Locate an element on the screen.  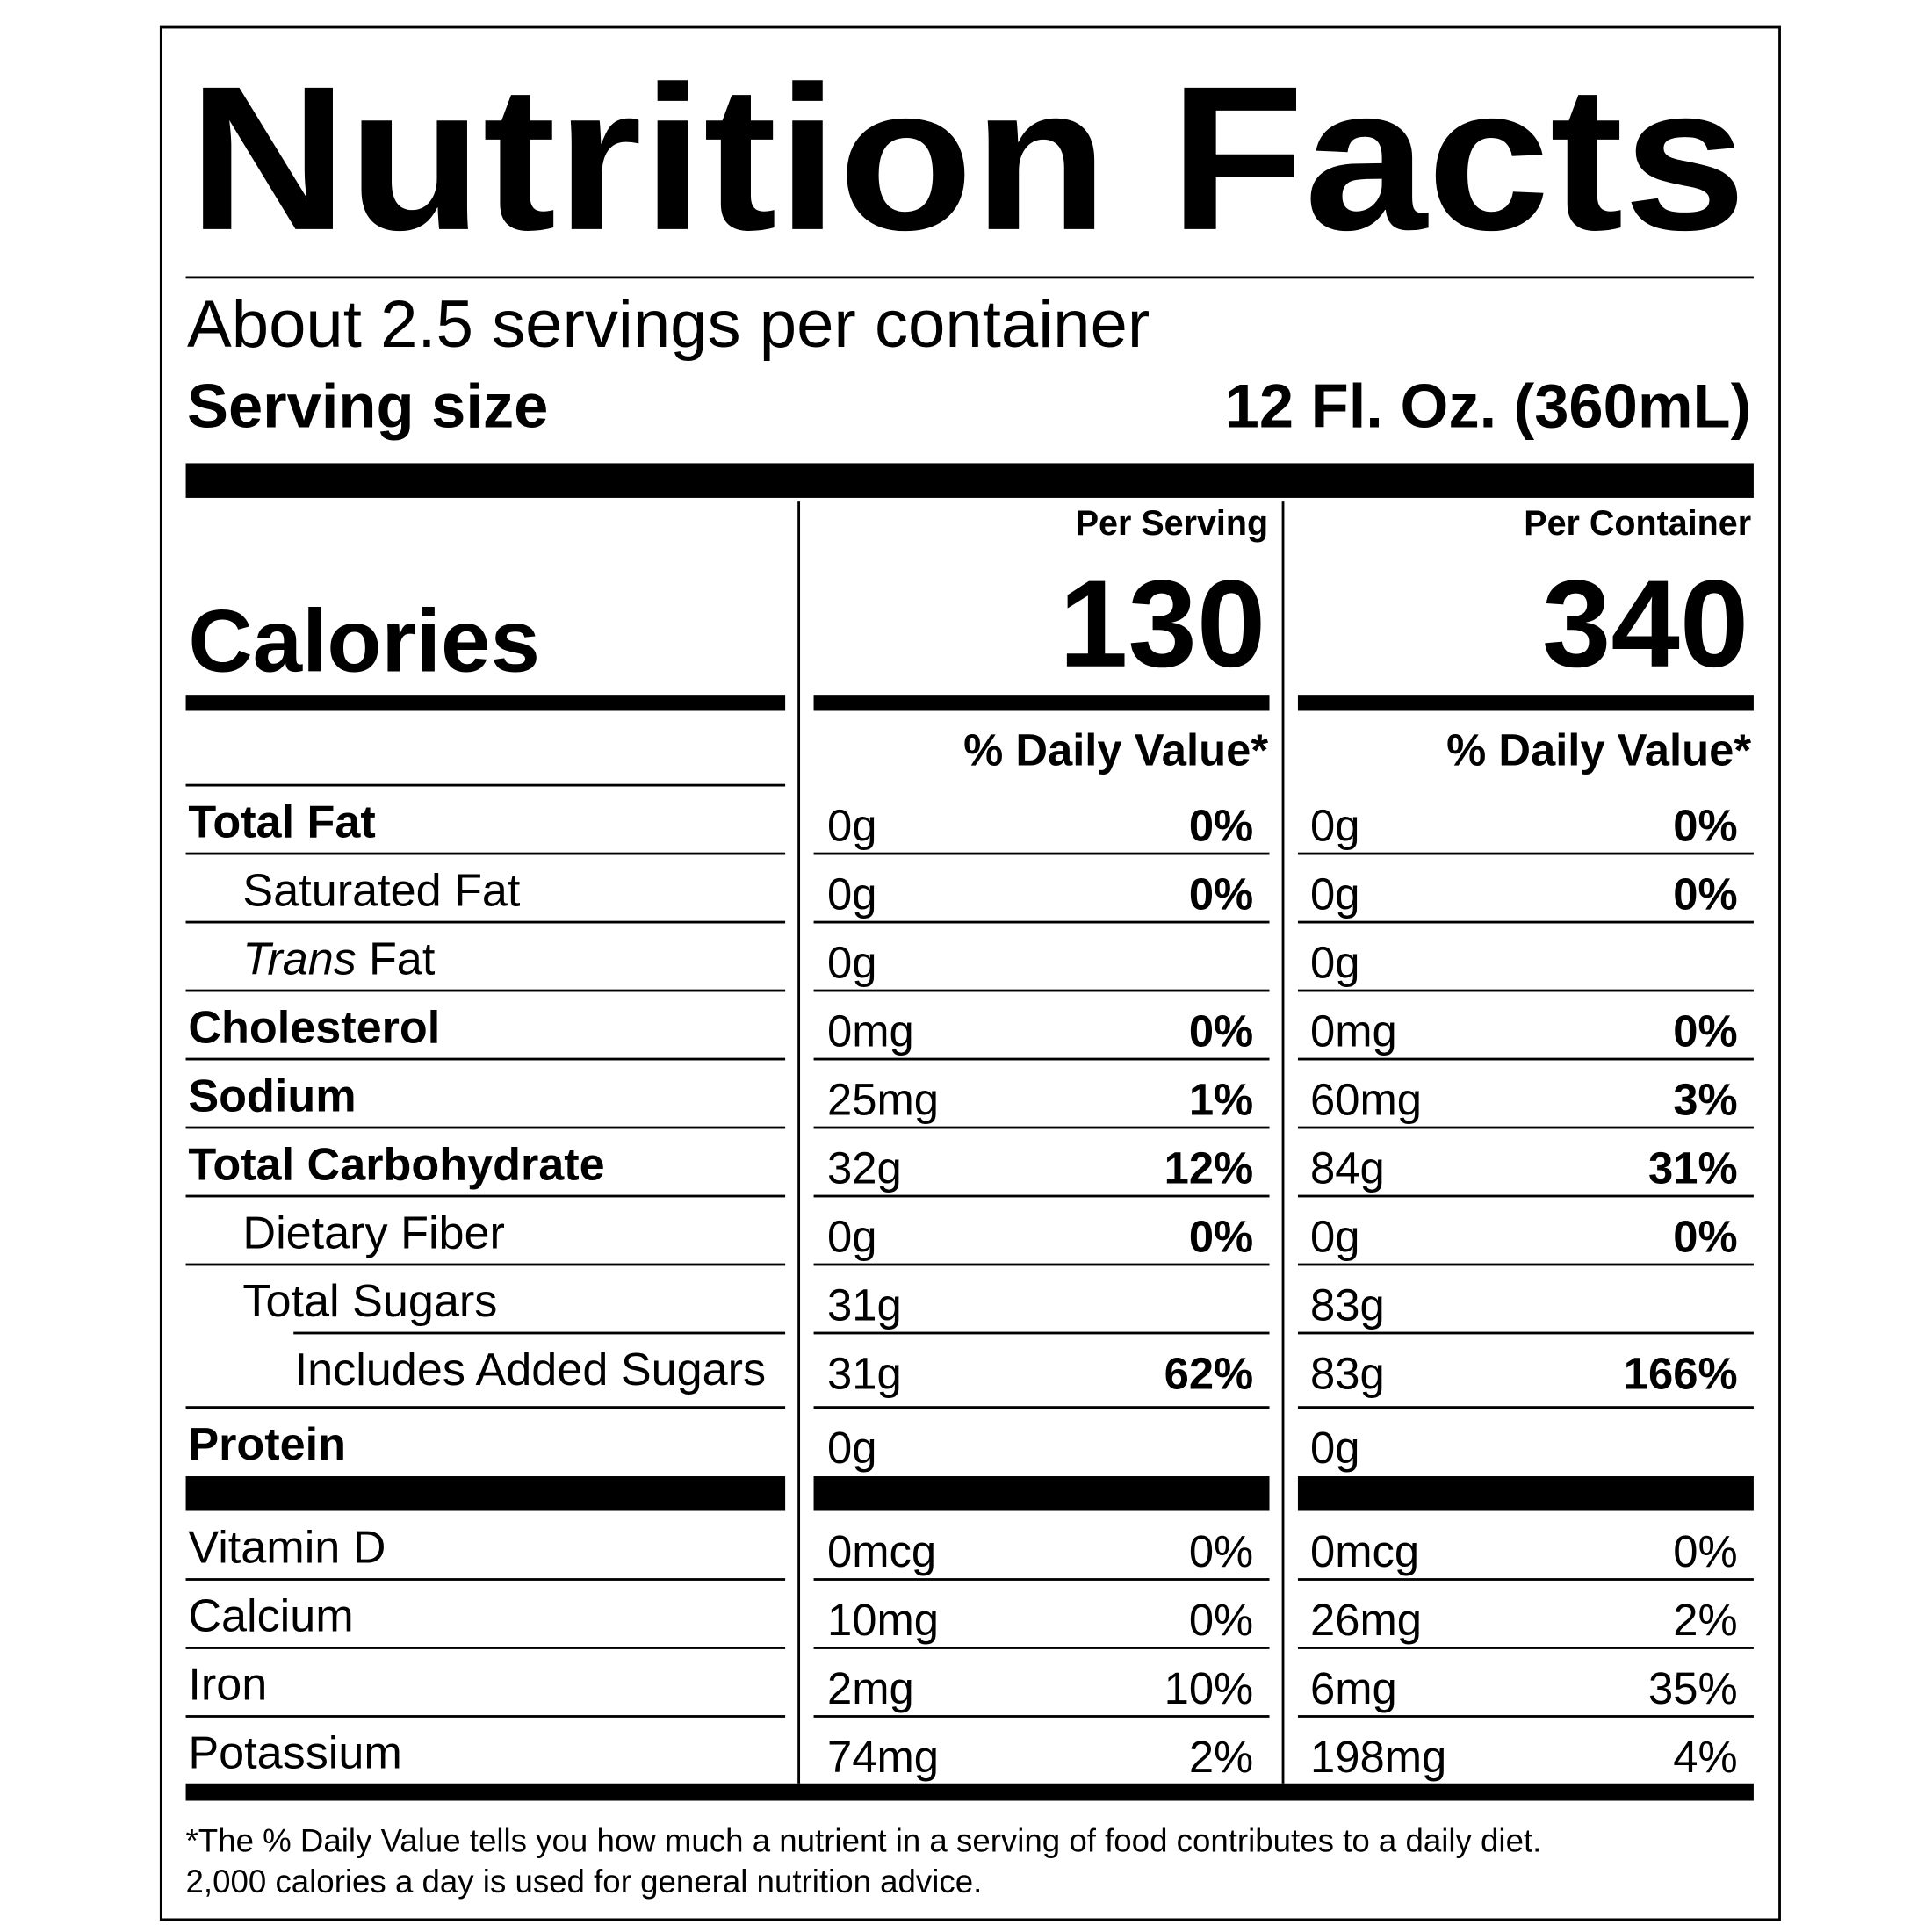
nutrient-name-text: Dietary Fiber is located at coordinates (374, 1233).